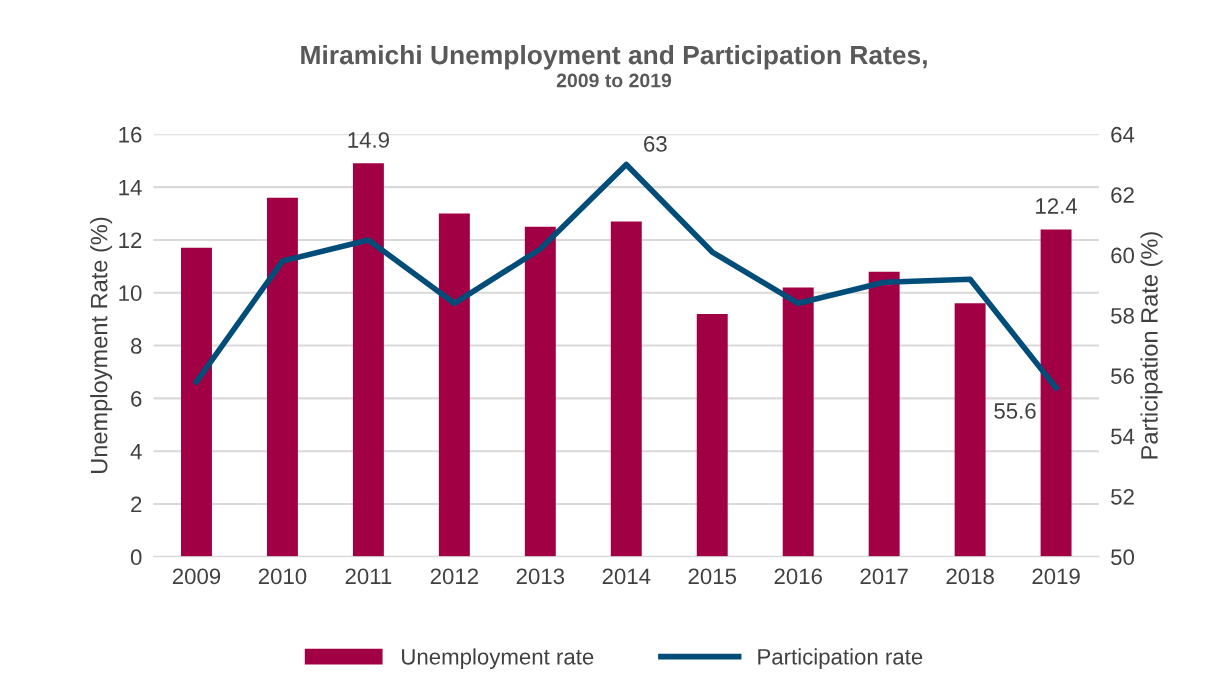 The width and height of the screenshot is (1228, 696). I want to click on data-label: 14.9, so click(368, 140).